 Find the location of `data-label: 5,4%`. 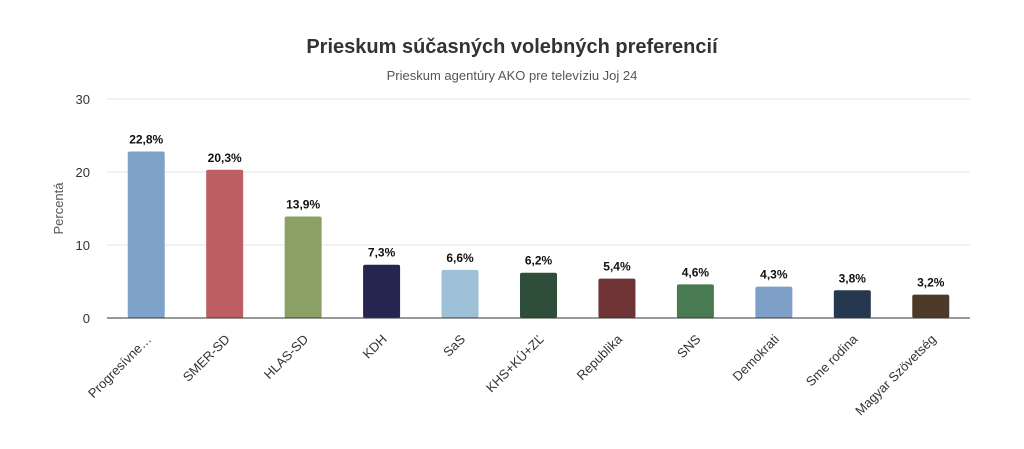

data-label: 5,4% is located at coordinates (617, 267).